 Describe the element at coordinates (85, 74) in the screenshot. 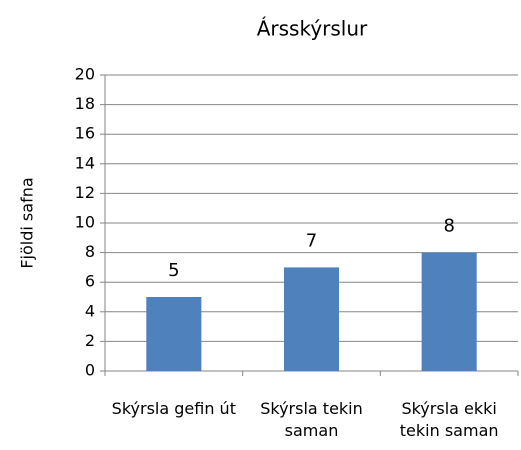

I see `y-tick-label: 20` at that location.